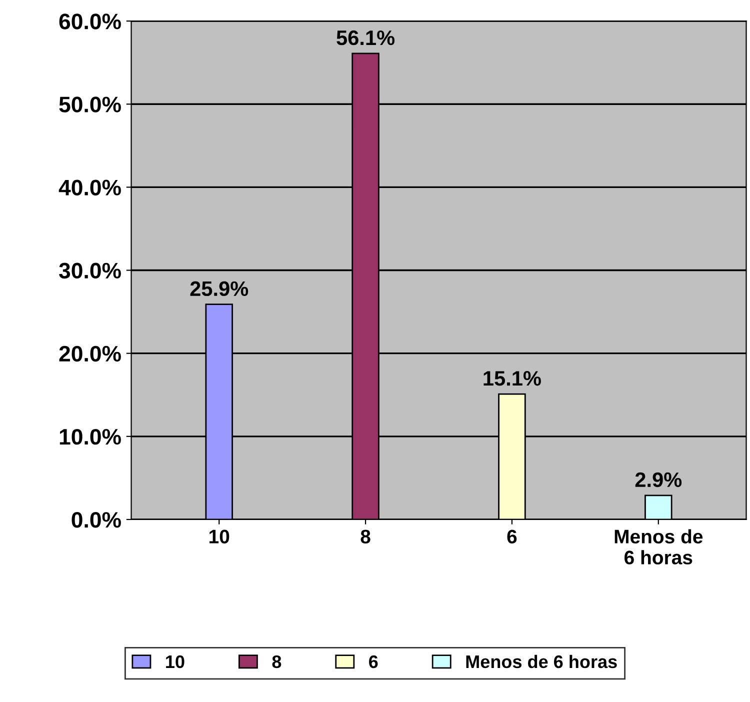 This screenshot has width=750, height=702. Describe the element at coordinates (365, 537) in the screenshot. I see `x-tick-label: 8` at that location.